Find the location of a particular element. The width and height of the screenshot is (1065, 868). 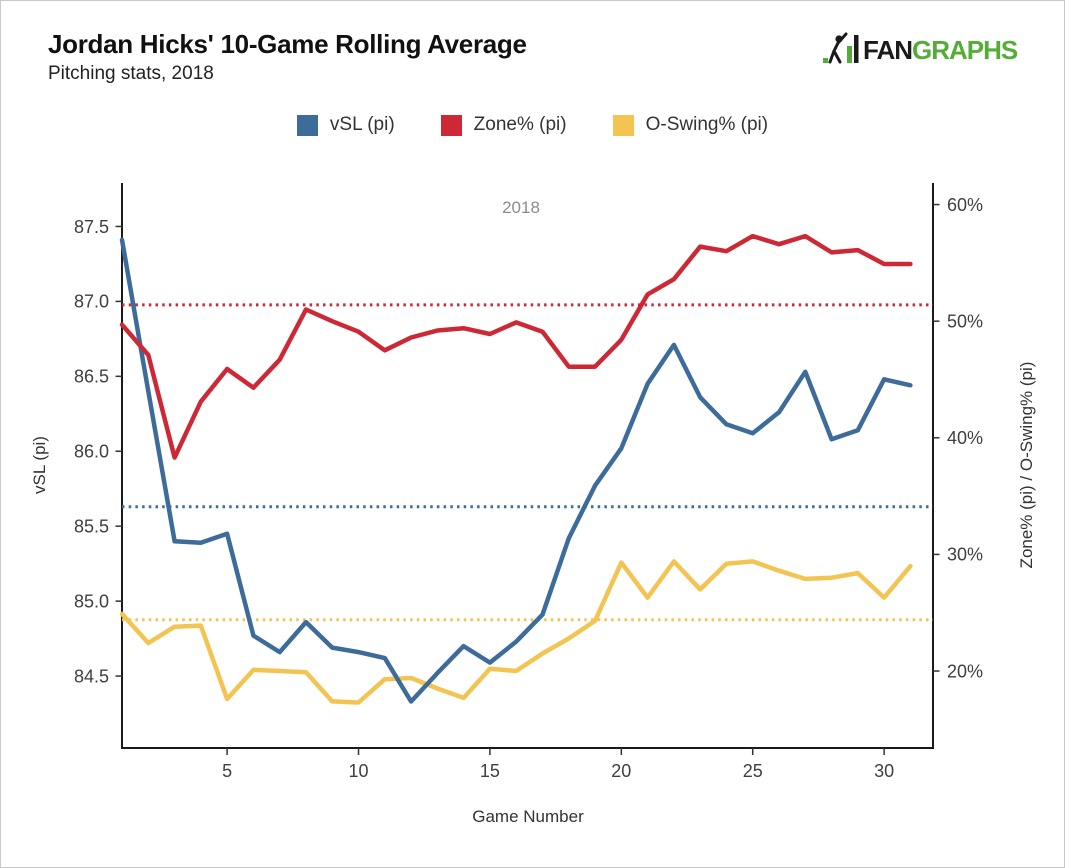

vsl-swatch is located at coordinates (307, 125).